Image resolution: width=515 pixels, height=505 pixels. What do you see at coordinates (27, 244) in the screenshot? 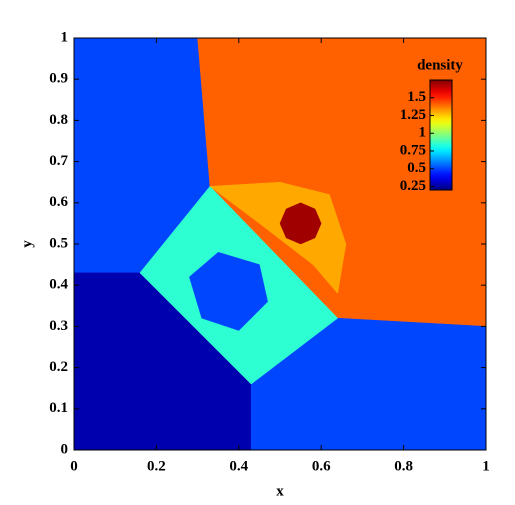
I see `y-axis-label: y` at bounding box center [27, 244].